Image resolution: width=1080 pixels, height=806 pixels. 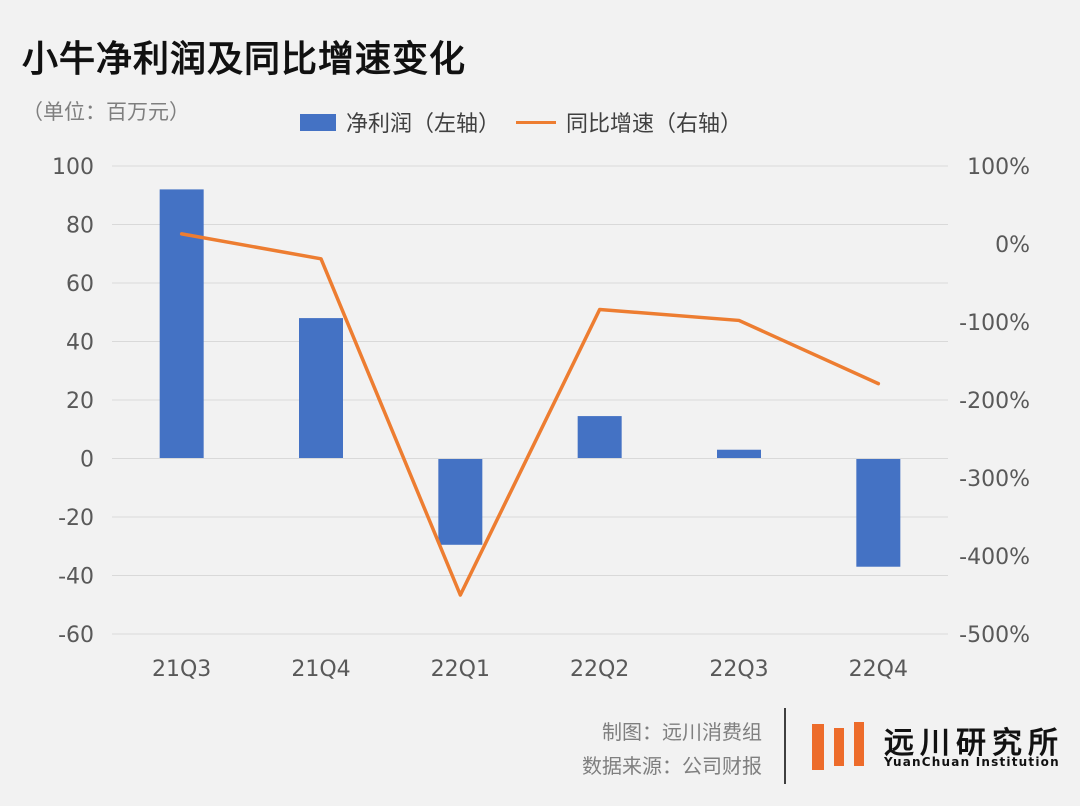 I want to click on category-label: 22Q4, so click(x=878, y=669).